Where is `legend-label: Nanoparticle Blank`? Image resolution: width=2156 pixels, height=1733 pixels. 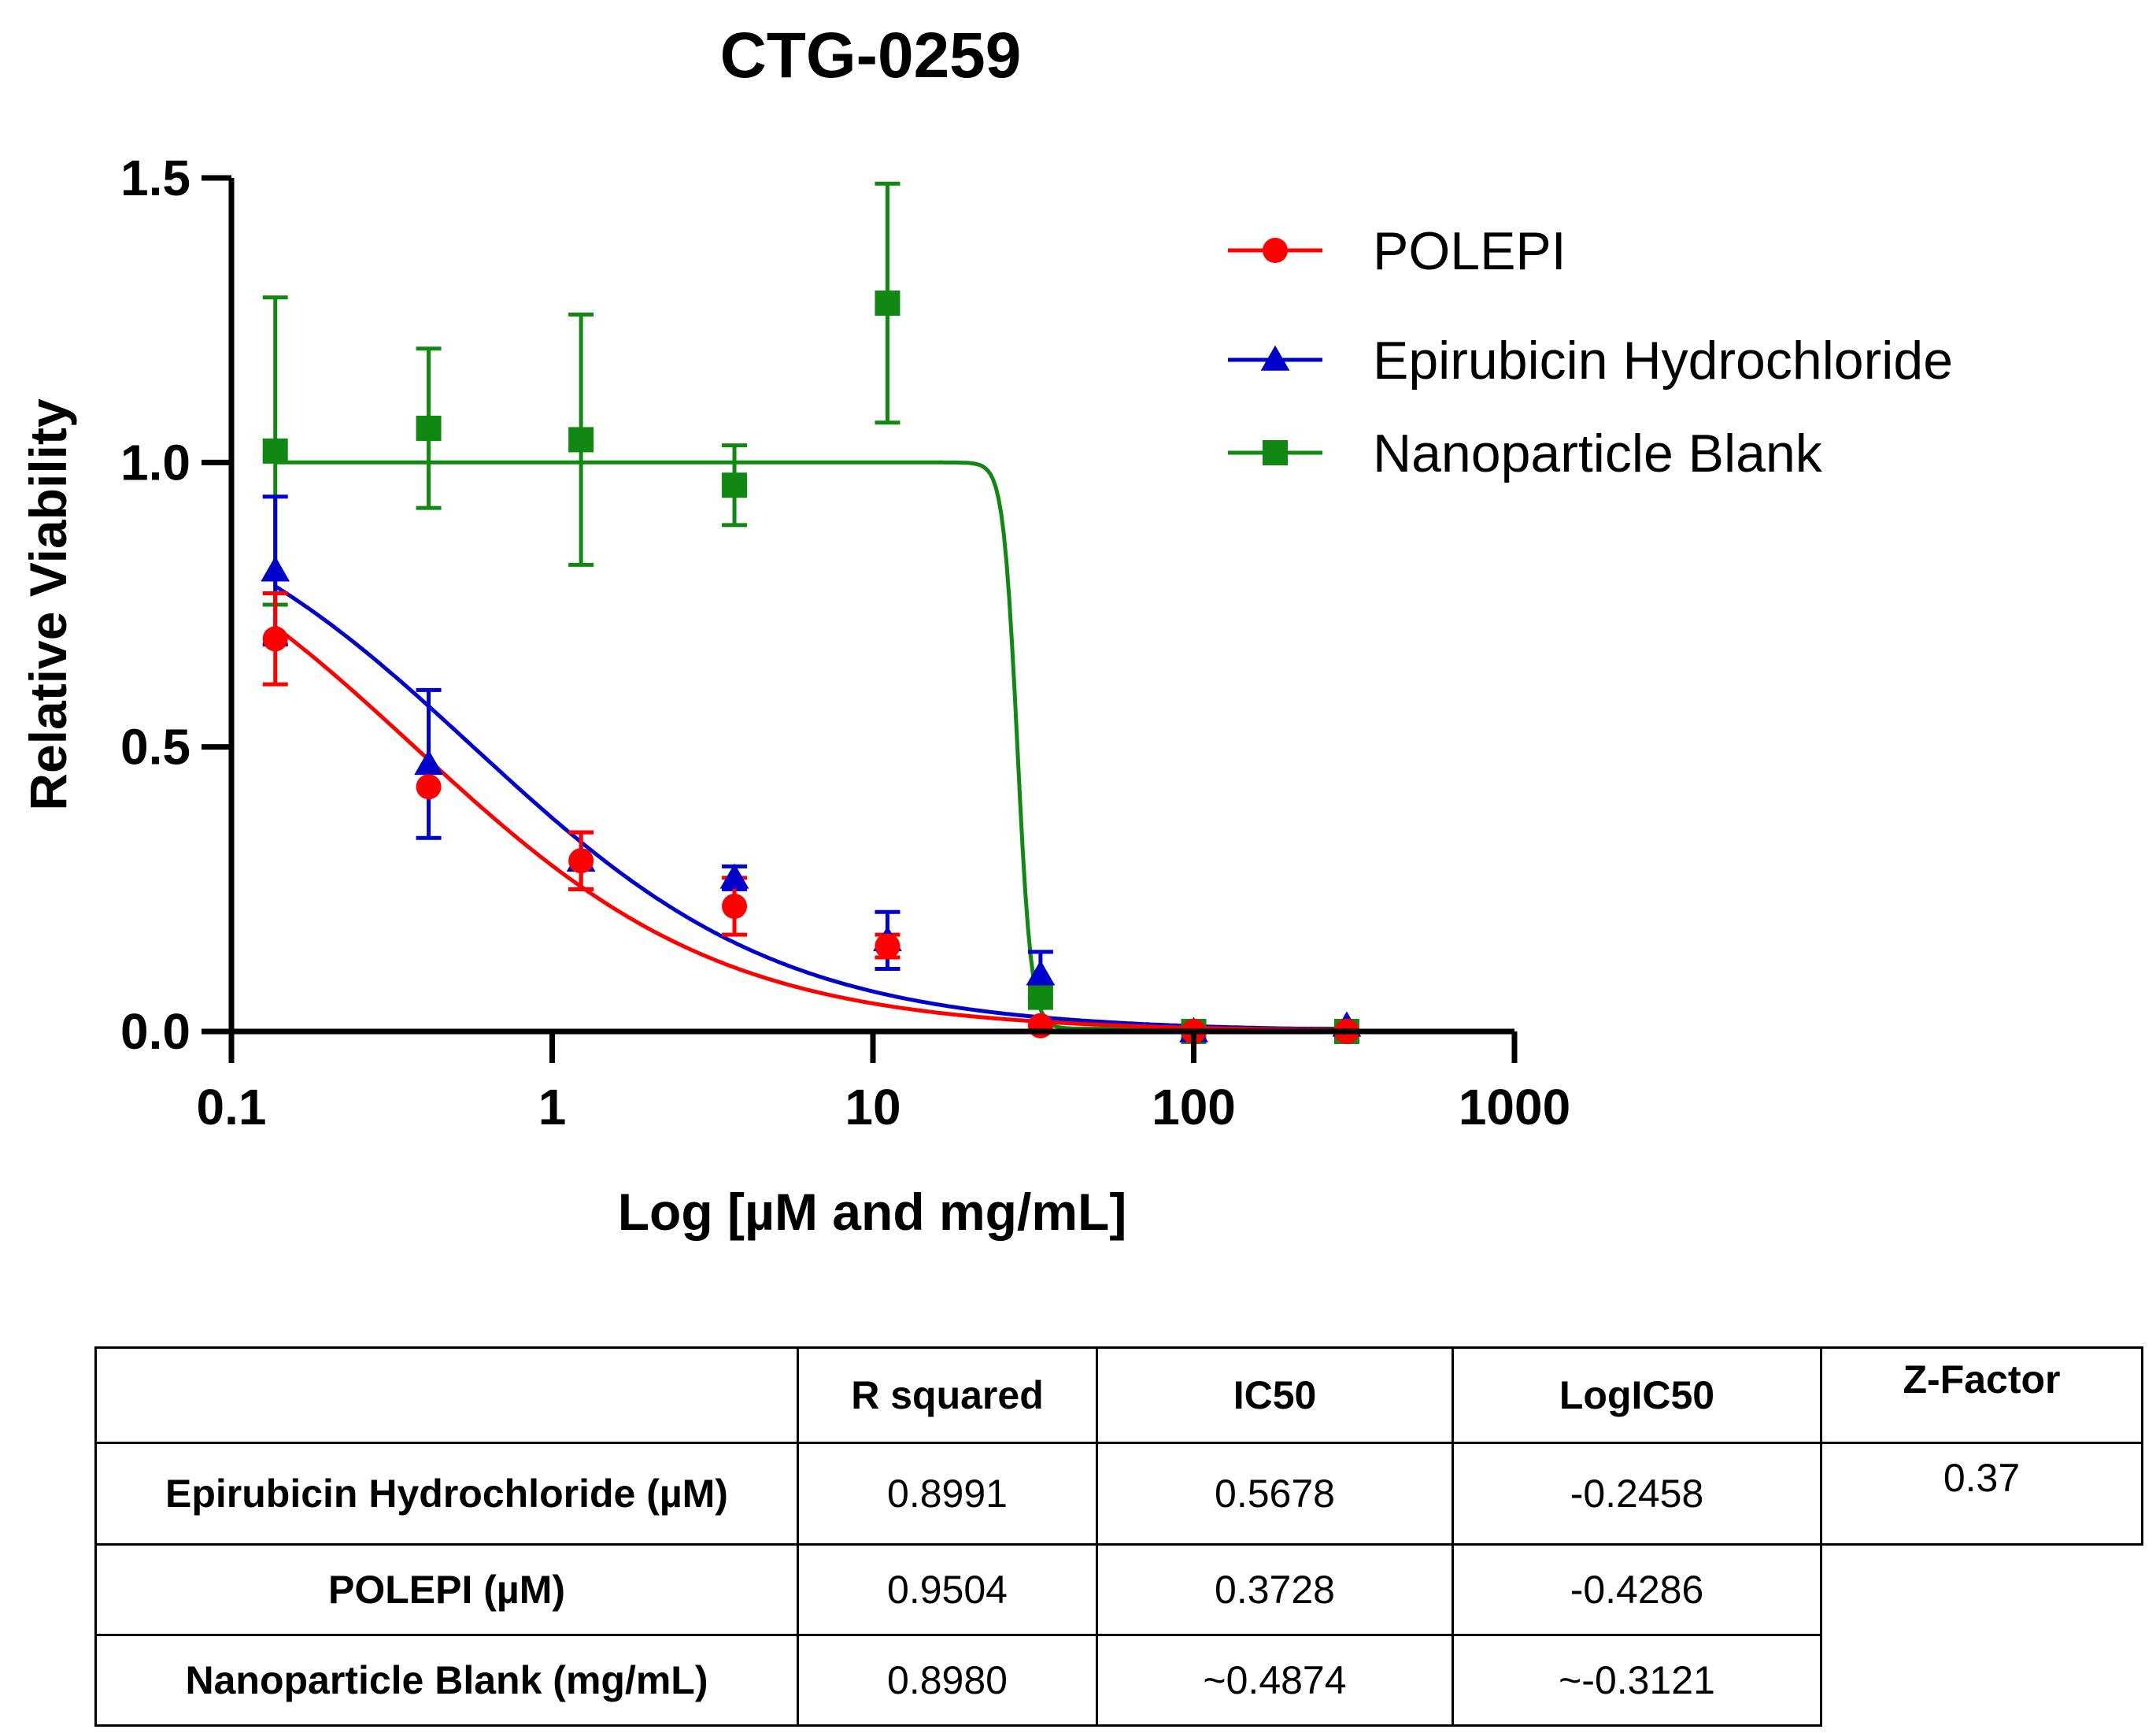 legend-label: Nanoparticle Blank is located at coordinates (1598, 453).